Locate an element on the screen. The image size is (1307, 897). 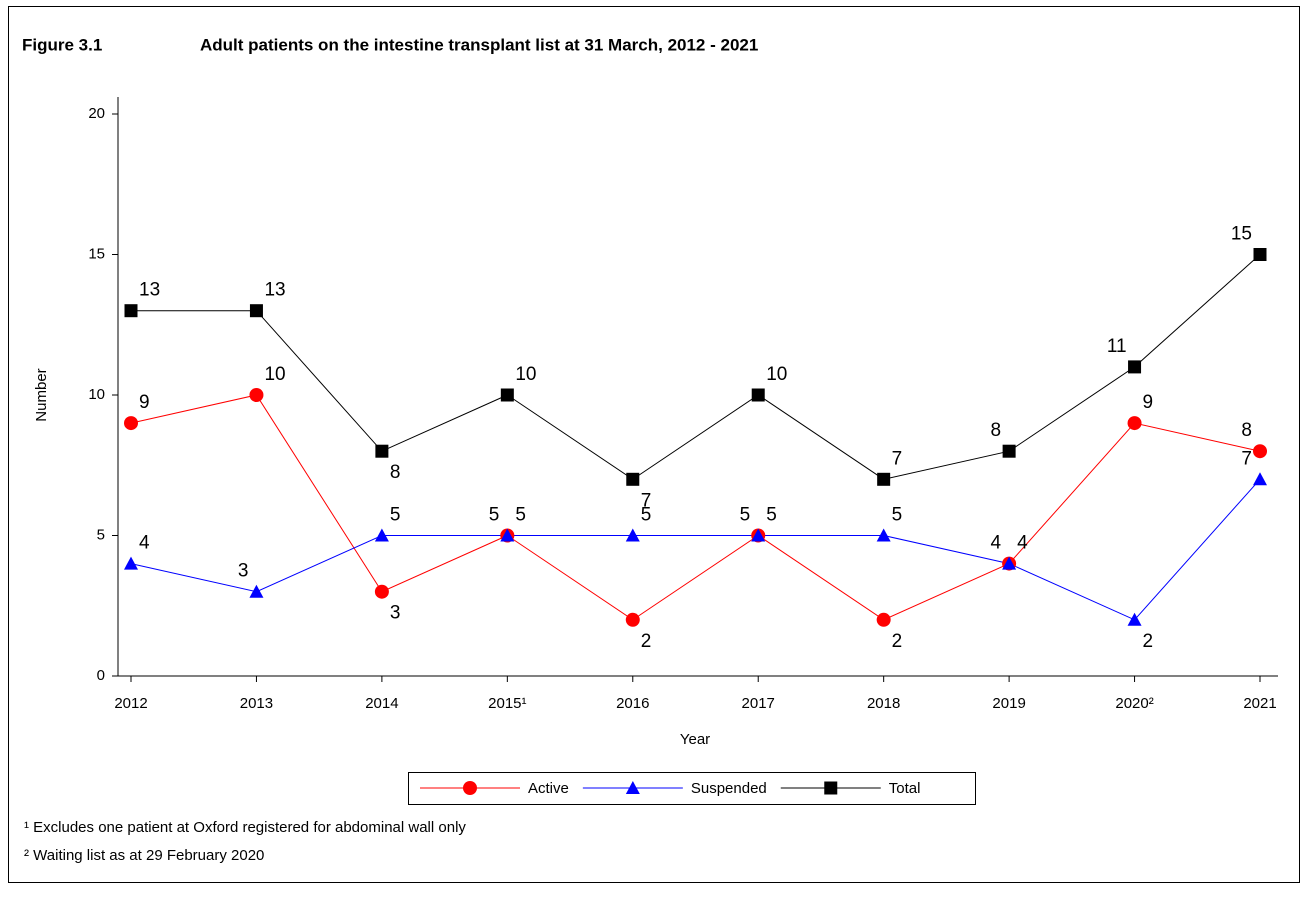
legend-label: Total is located at coordinates (905, 788).